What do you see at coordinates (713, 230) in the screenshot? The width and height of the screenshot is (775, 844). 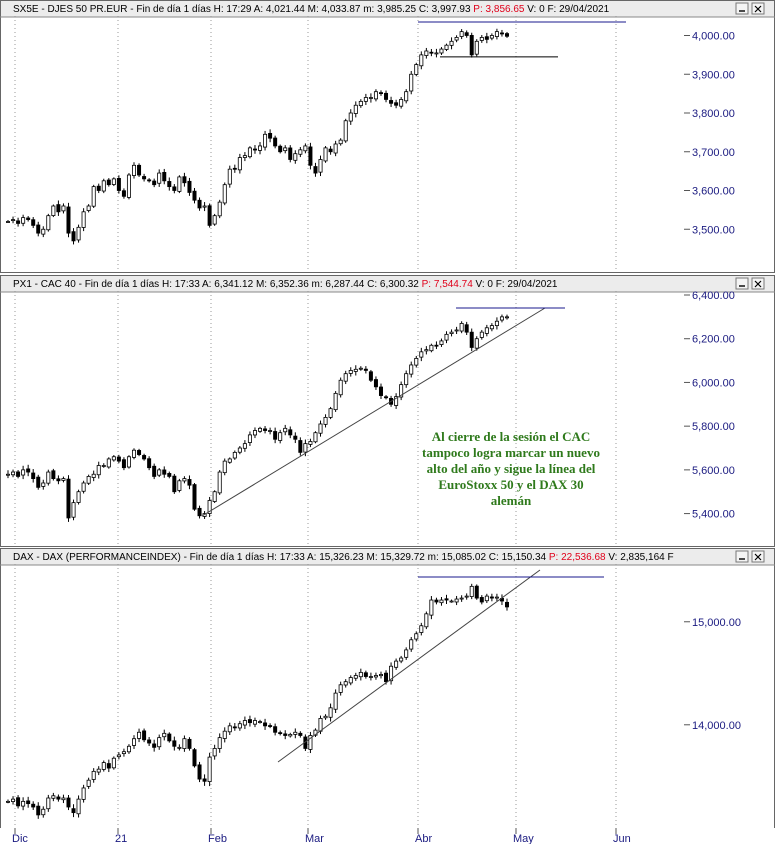 I see `y-tick-label: 3,500.00` at bounding box center [713, 230].